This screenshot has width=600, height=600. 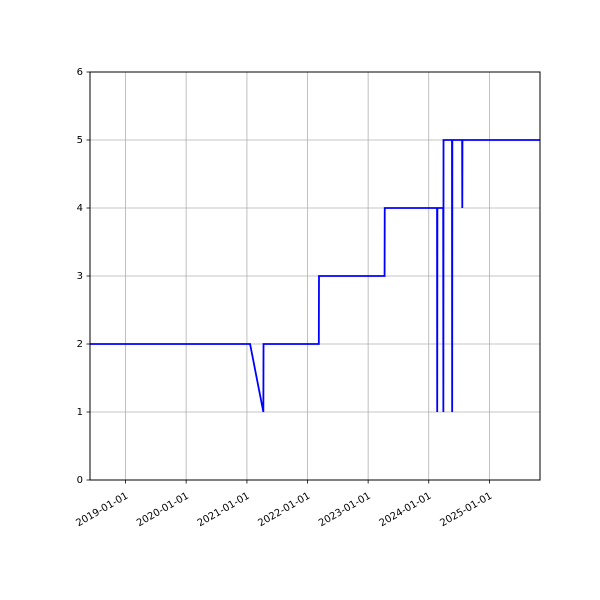 I want to click on x-tick-label: 2025-01-01, so click(x=466, y=510).